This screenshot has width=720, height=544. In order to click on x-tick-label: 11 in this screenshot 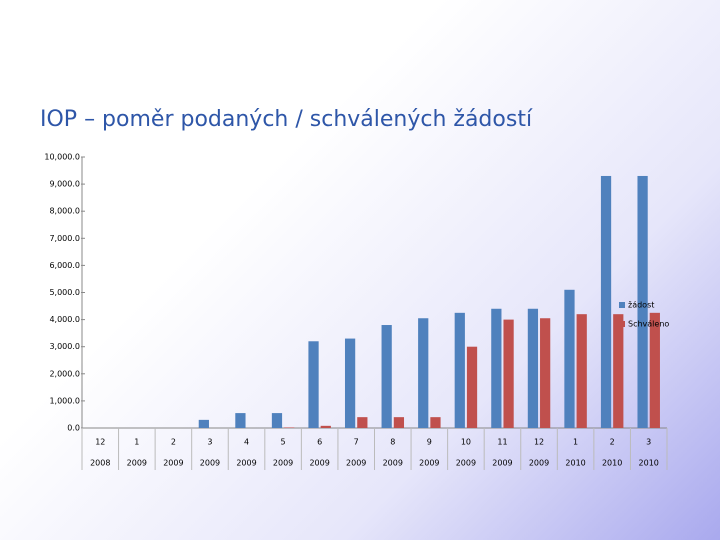, I will do `click(502, 442)`.